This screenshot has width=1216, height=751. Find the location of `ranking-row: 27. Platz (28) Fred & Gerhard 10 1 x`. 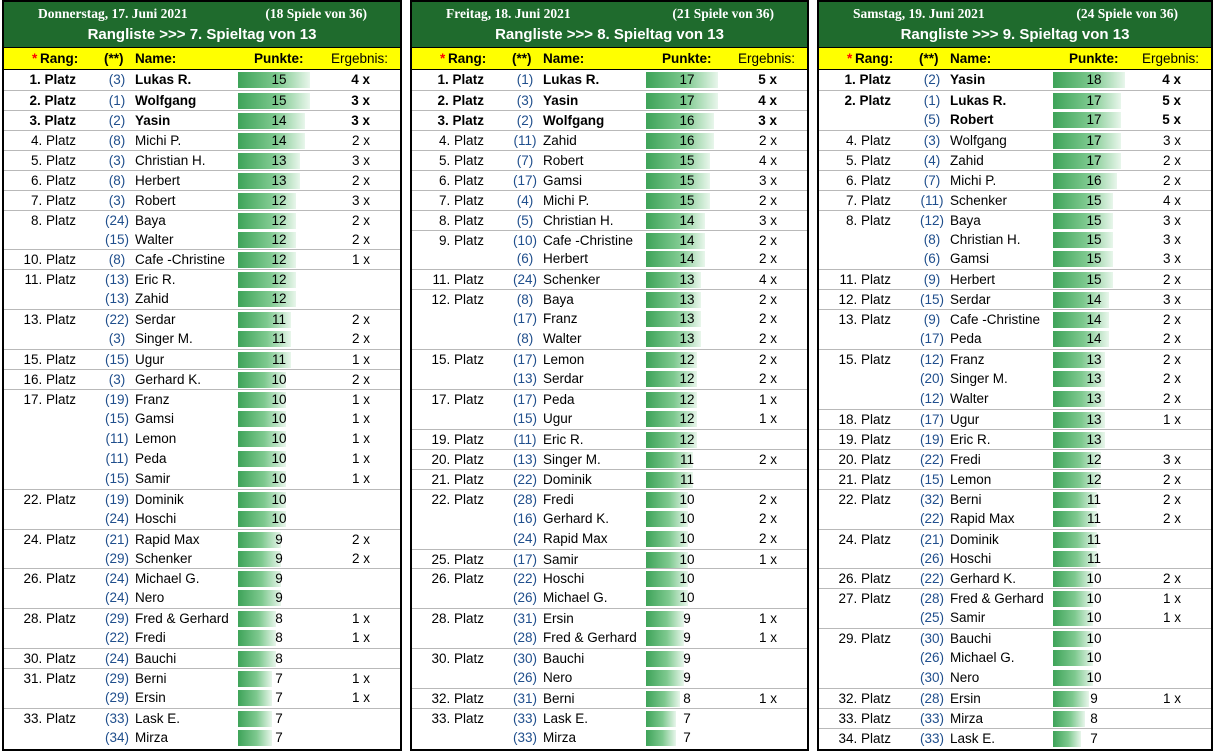

ranking-row: 27. Platz (28) Fred & Gerhard 10 1 x is located at coordinates (1015, 598).